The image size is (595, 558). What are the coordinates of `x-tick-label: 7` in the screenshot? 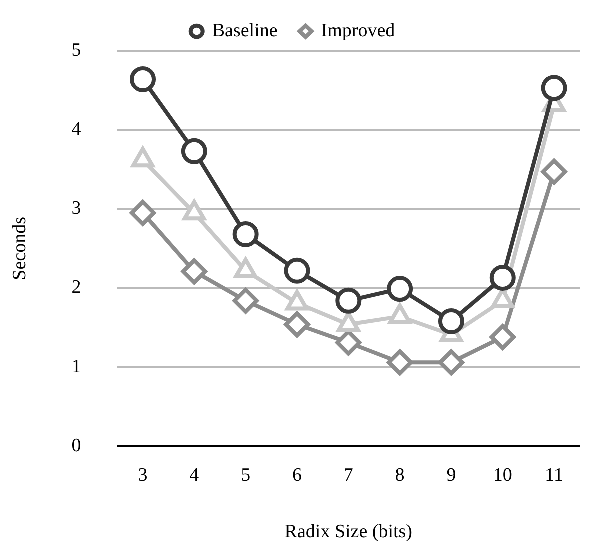 It's located at (349, 475).